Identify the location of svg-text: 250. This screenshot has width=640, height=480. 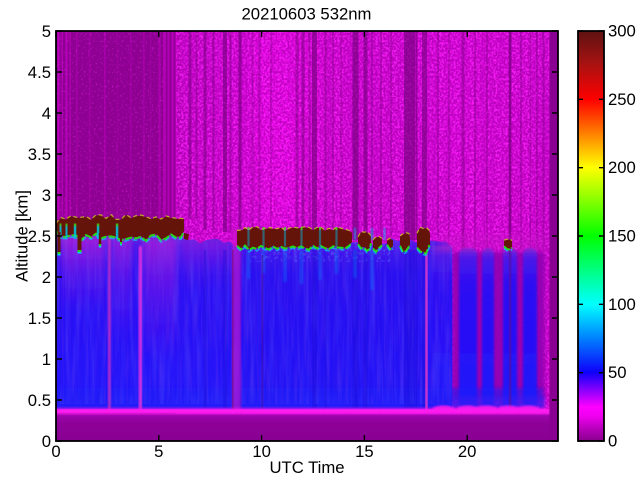
(622, 99).